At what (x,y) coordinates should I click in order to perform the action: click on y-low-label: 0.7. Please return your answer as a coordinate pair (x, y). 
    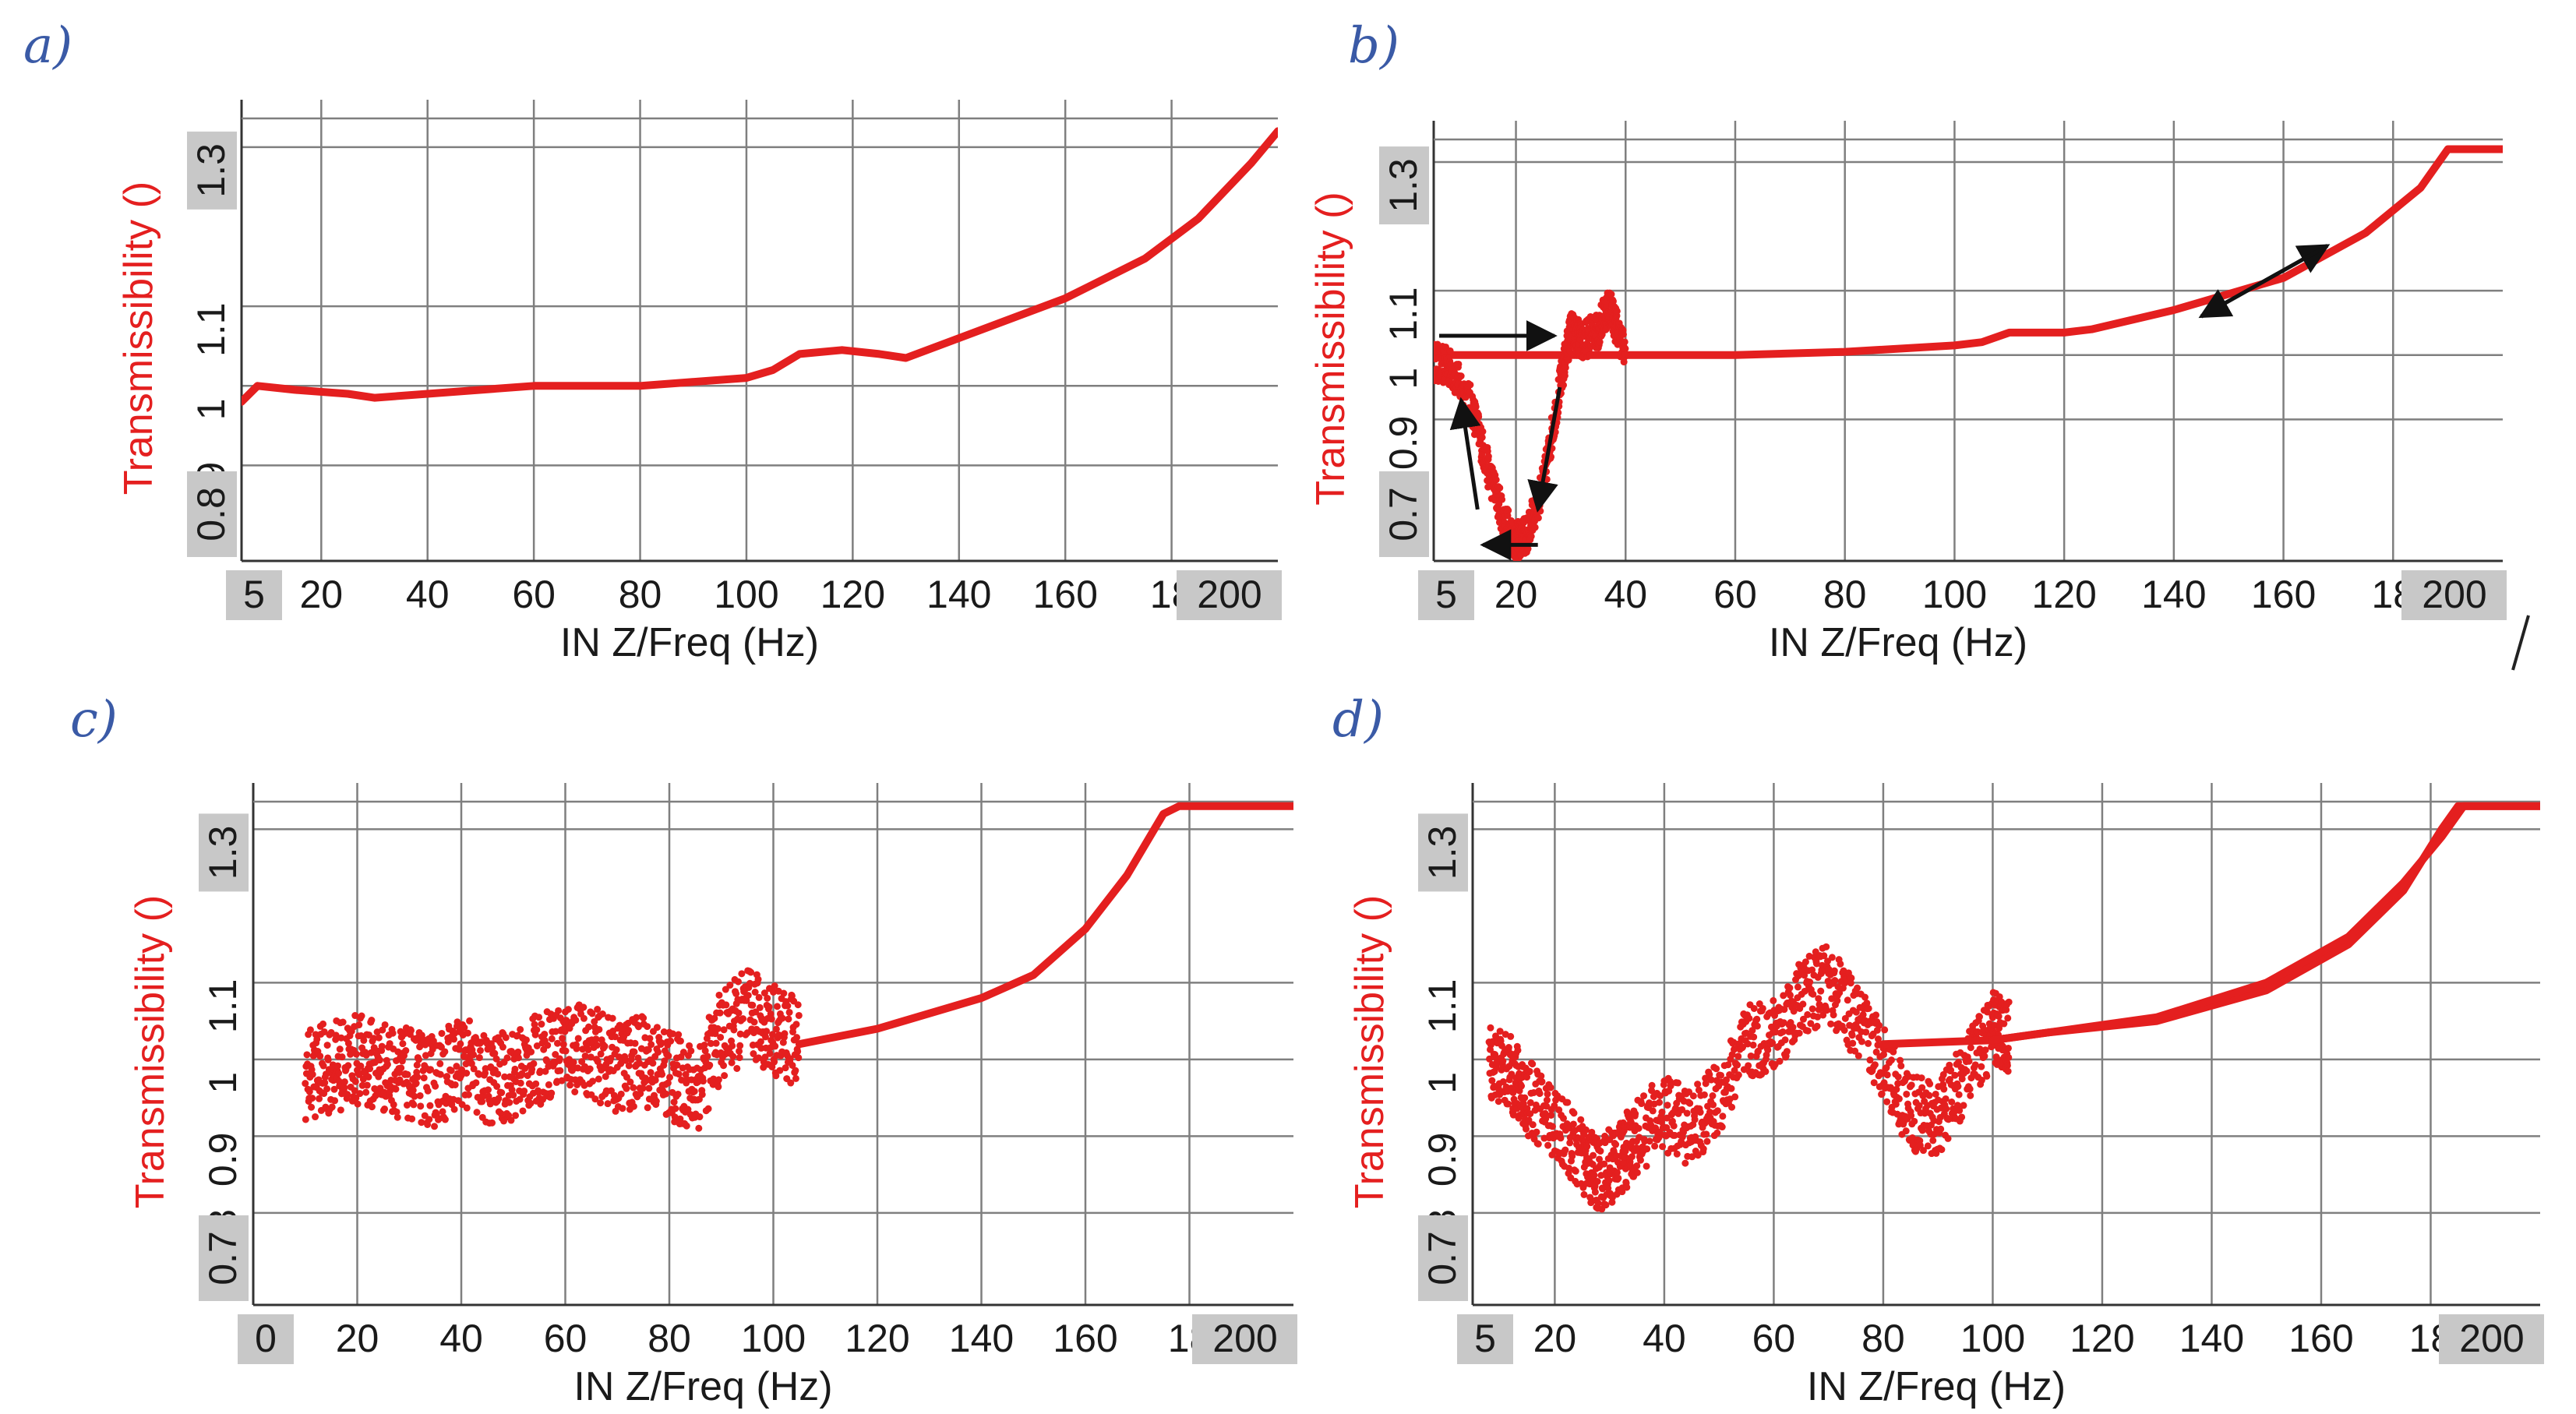
    Looking at the image, I should click on (1442, 1258).